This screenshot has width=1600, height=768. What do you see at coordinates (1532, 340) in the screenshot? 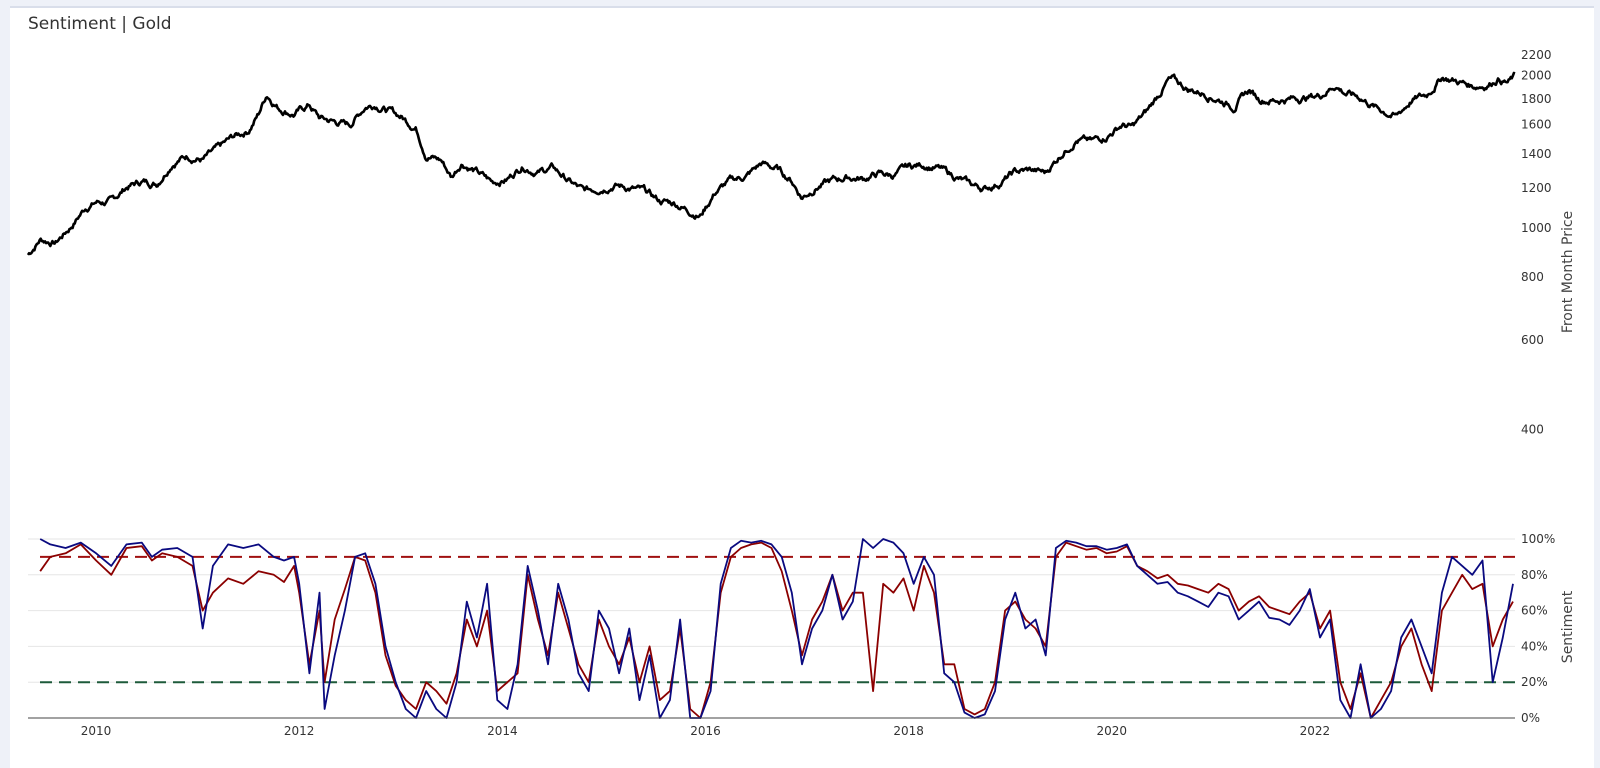
I see `price-tick-label-1: 600` at bounding box center [1532, 340].